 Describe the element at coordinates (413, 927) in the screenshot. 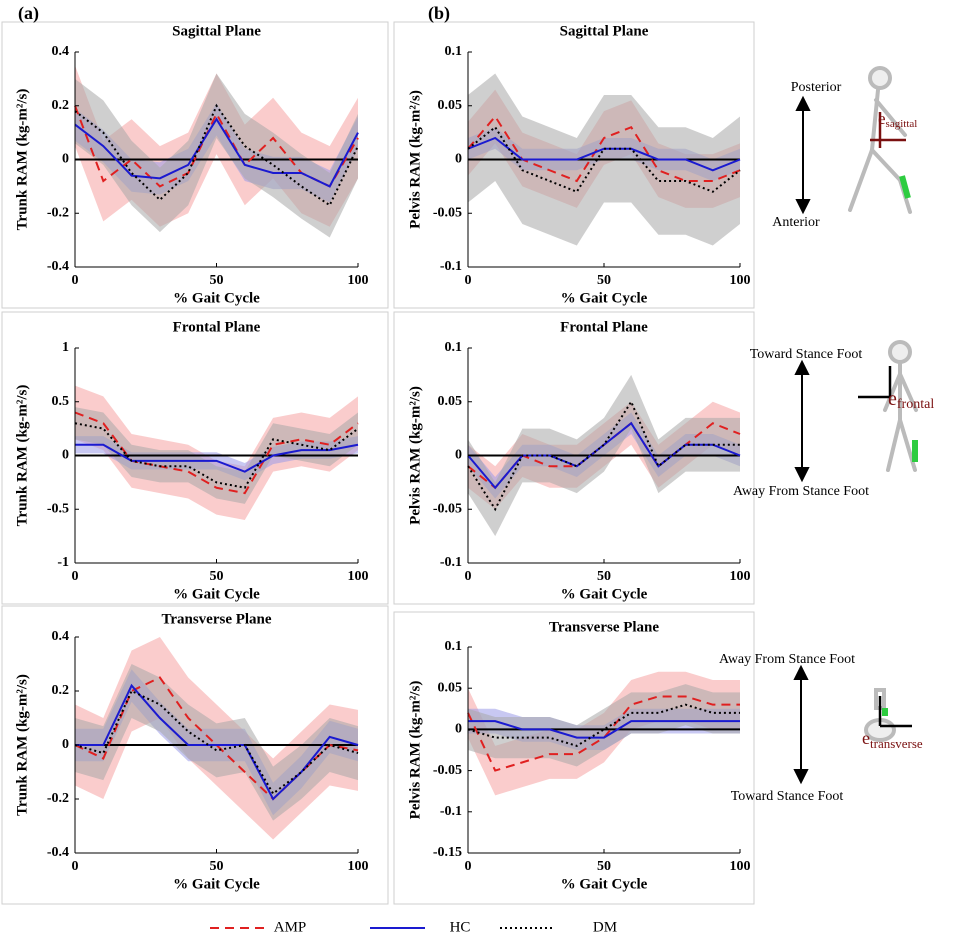

I see `legend: AMP HC DM` at that location.